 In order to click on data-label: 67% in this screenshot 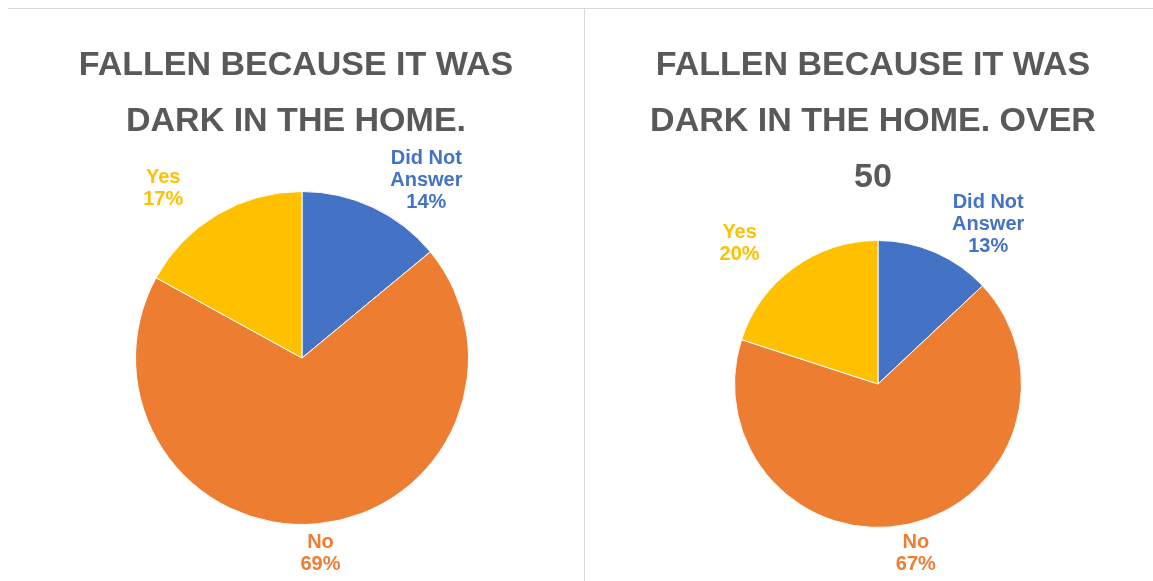, I will do `click(916, 562)`.